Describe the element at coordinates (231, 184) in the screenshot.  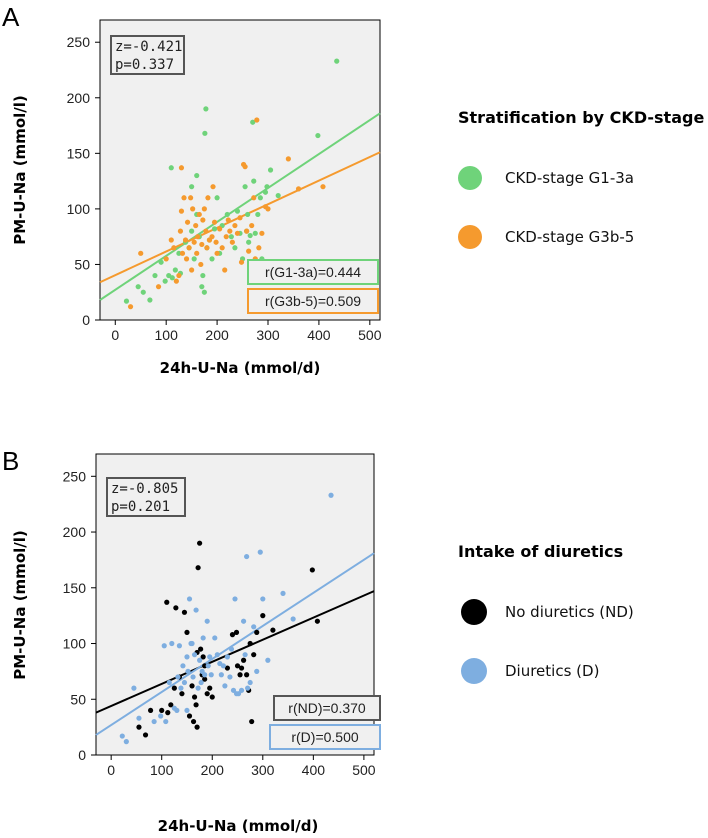
I see `points-a` at that location.